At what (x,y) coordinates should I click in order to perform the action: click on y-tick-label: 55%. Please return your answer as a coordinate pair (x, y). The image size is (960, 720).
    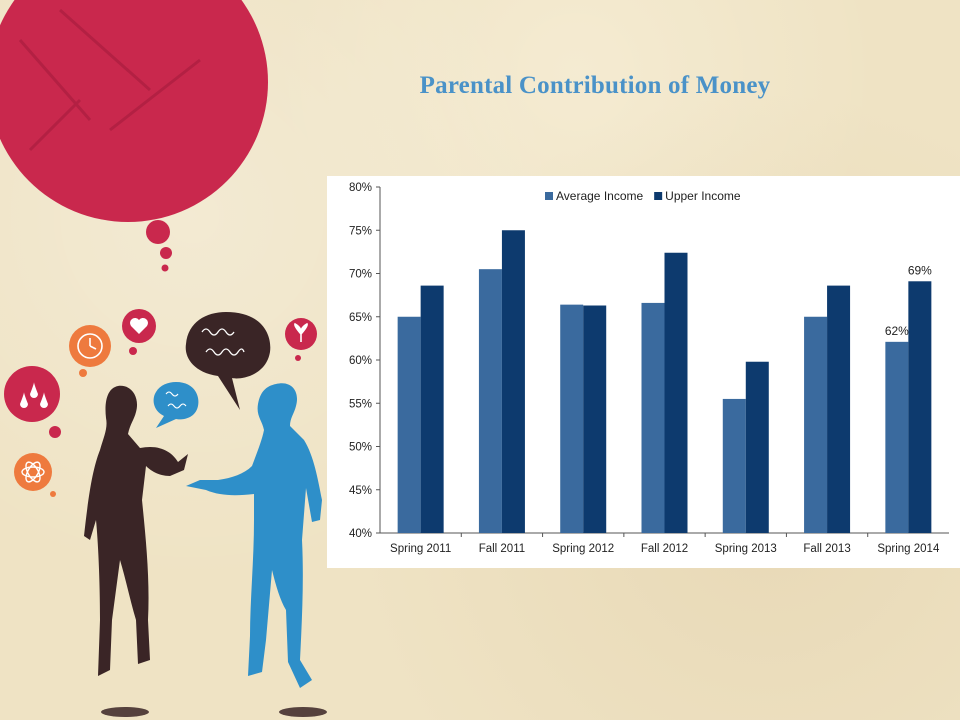
    Looking at the image, I should click on (360, 404).